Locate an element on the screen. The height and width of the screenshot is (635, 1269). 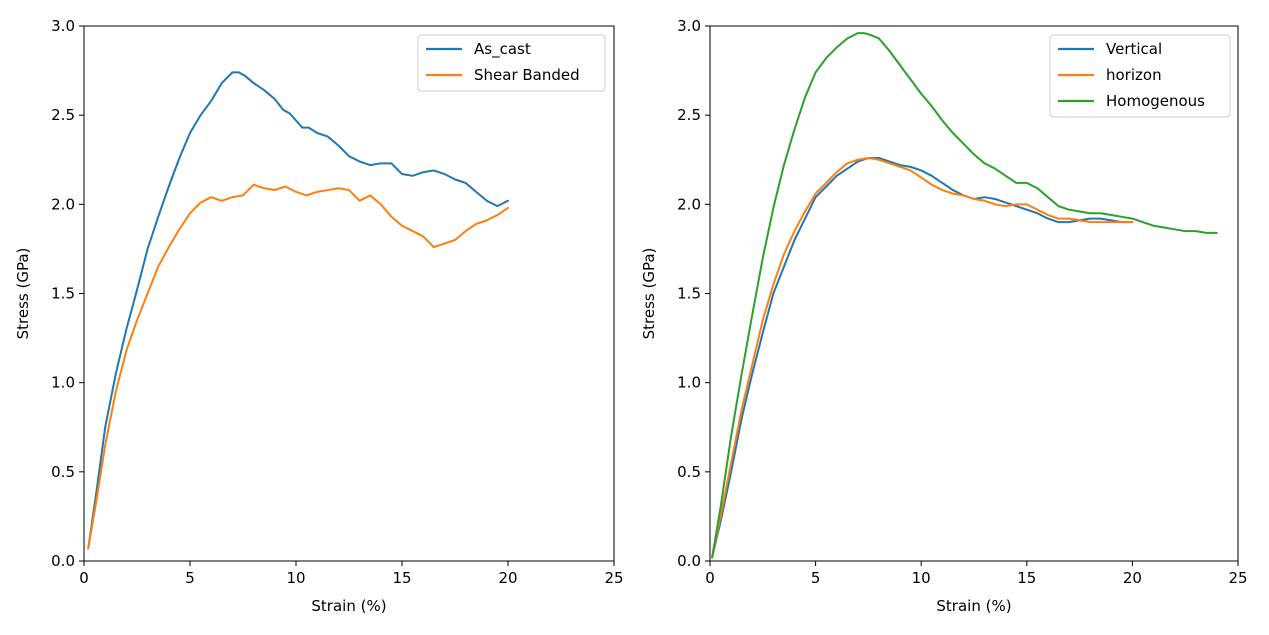
legend-label-as-cast: As_cast is located at coordinates (502, 49).